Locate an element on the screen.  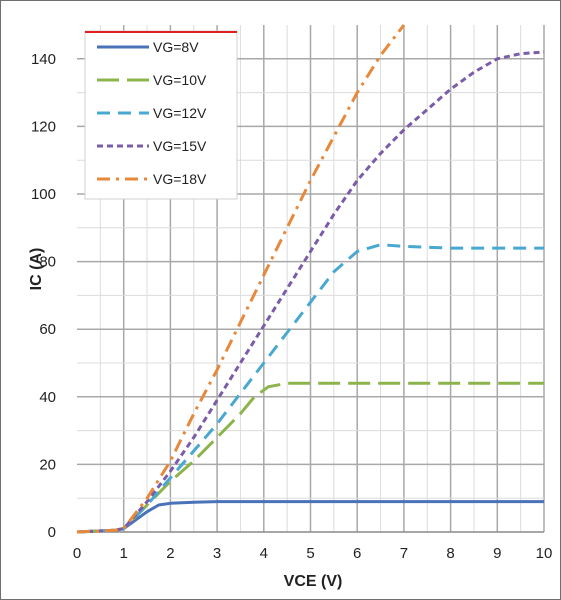
x-tick-labels: 0 1 2 3 4 5 6 7 8 9 10 is located at coordinates (313, 553).